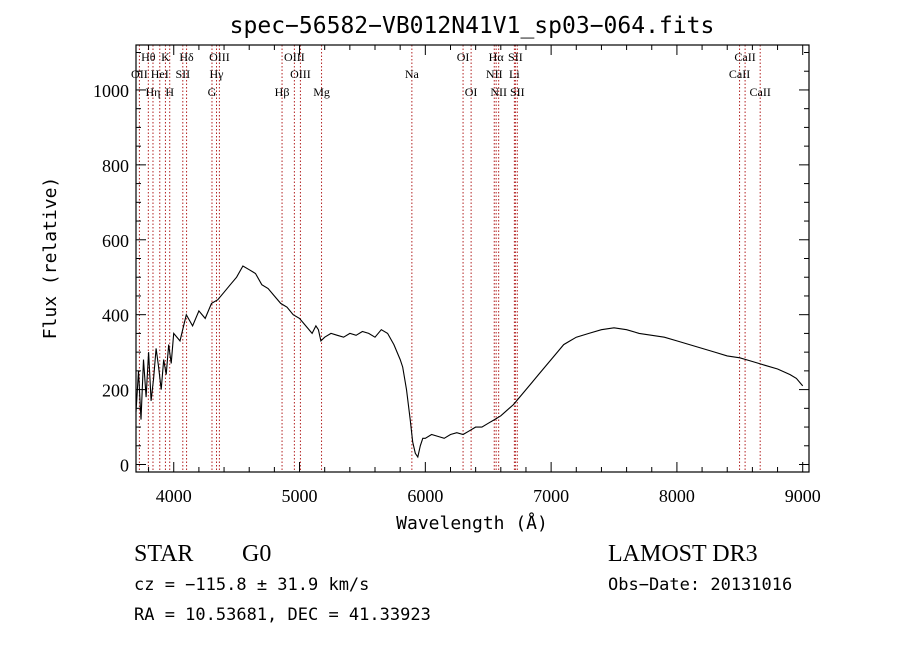 This screenshot has height=649, width=900. Describe the element at coordinates (174, 496) in the screenshot. I see `x-tick-label: 4000` at that location.